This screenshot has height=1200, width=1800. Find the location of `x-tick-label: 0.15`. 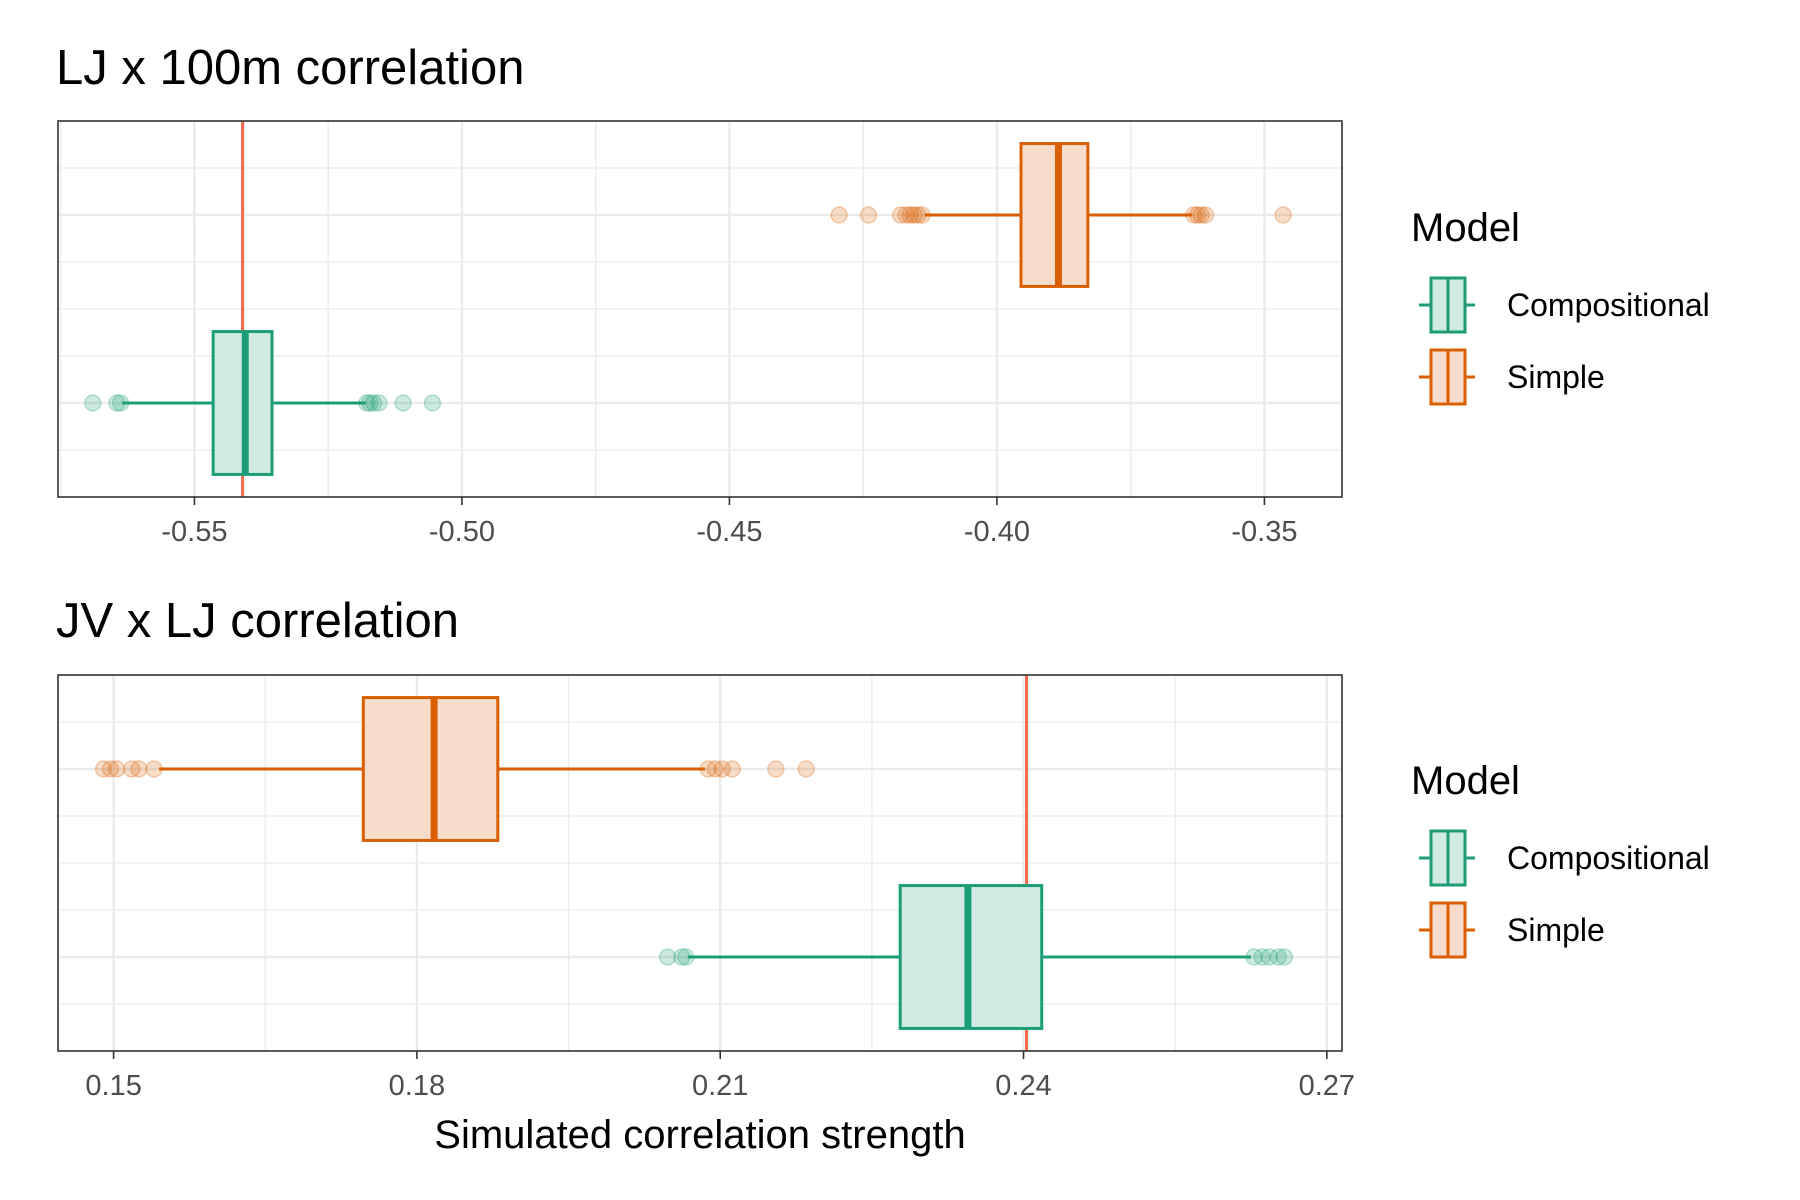

x-tick-label: 0.15 is located at coordinates (113, 1086).